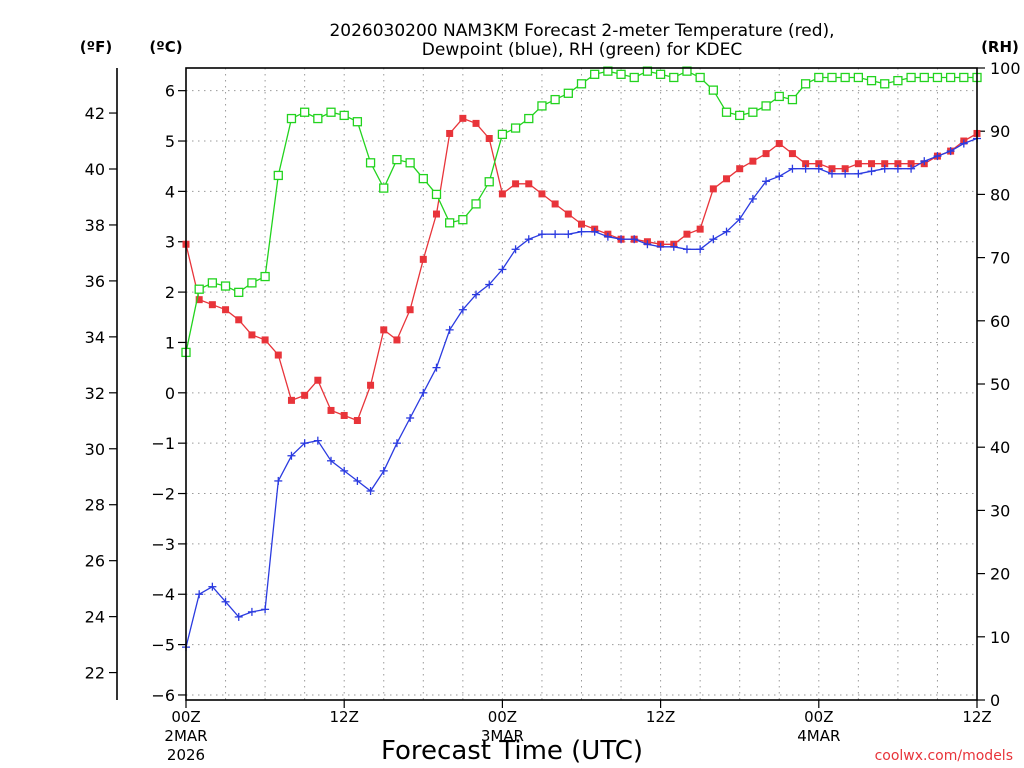  I want to click on rh-tick-label: 90, so click(1000, 131).